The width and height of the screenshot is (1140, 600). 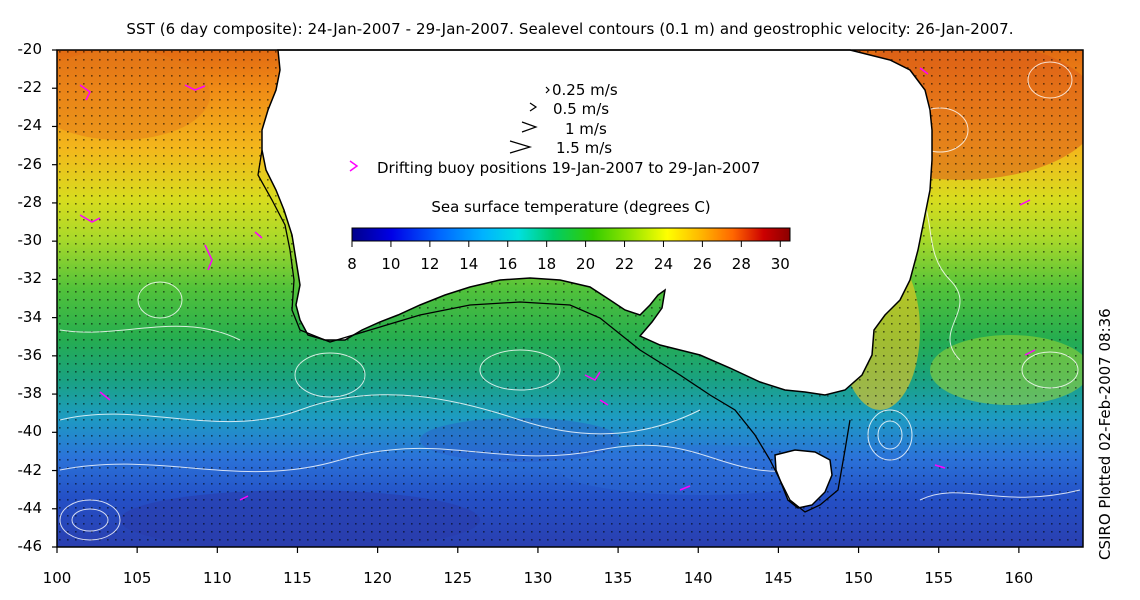 What do you see at coordinates (30, 49) in the screenshot?
I see `y-tick-label: -20` at bounding box center [30, 49].